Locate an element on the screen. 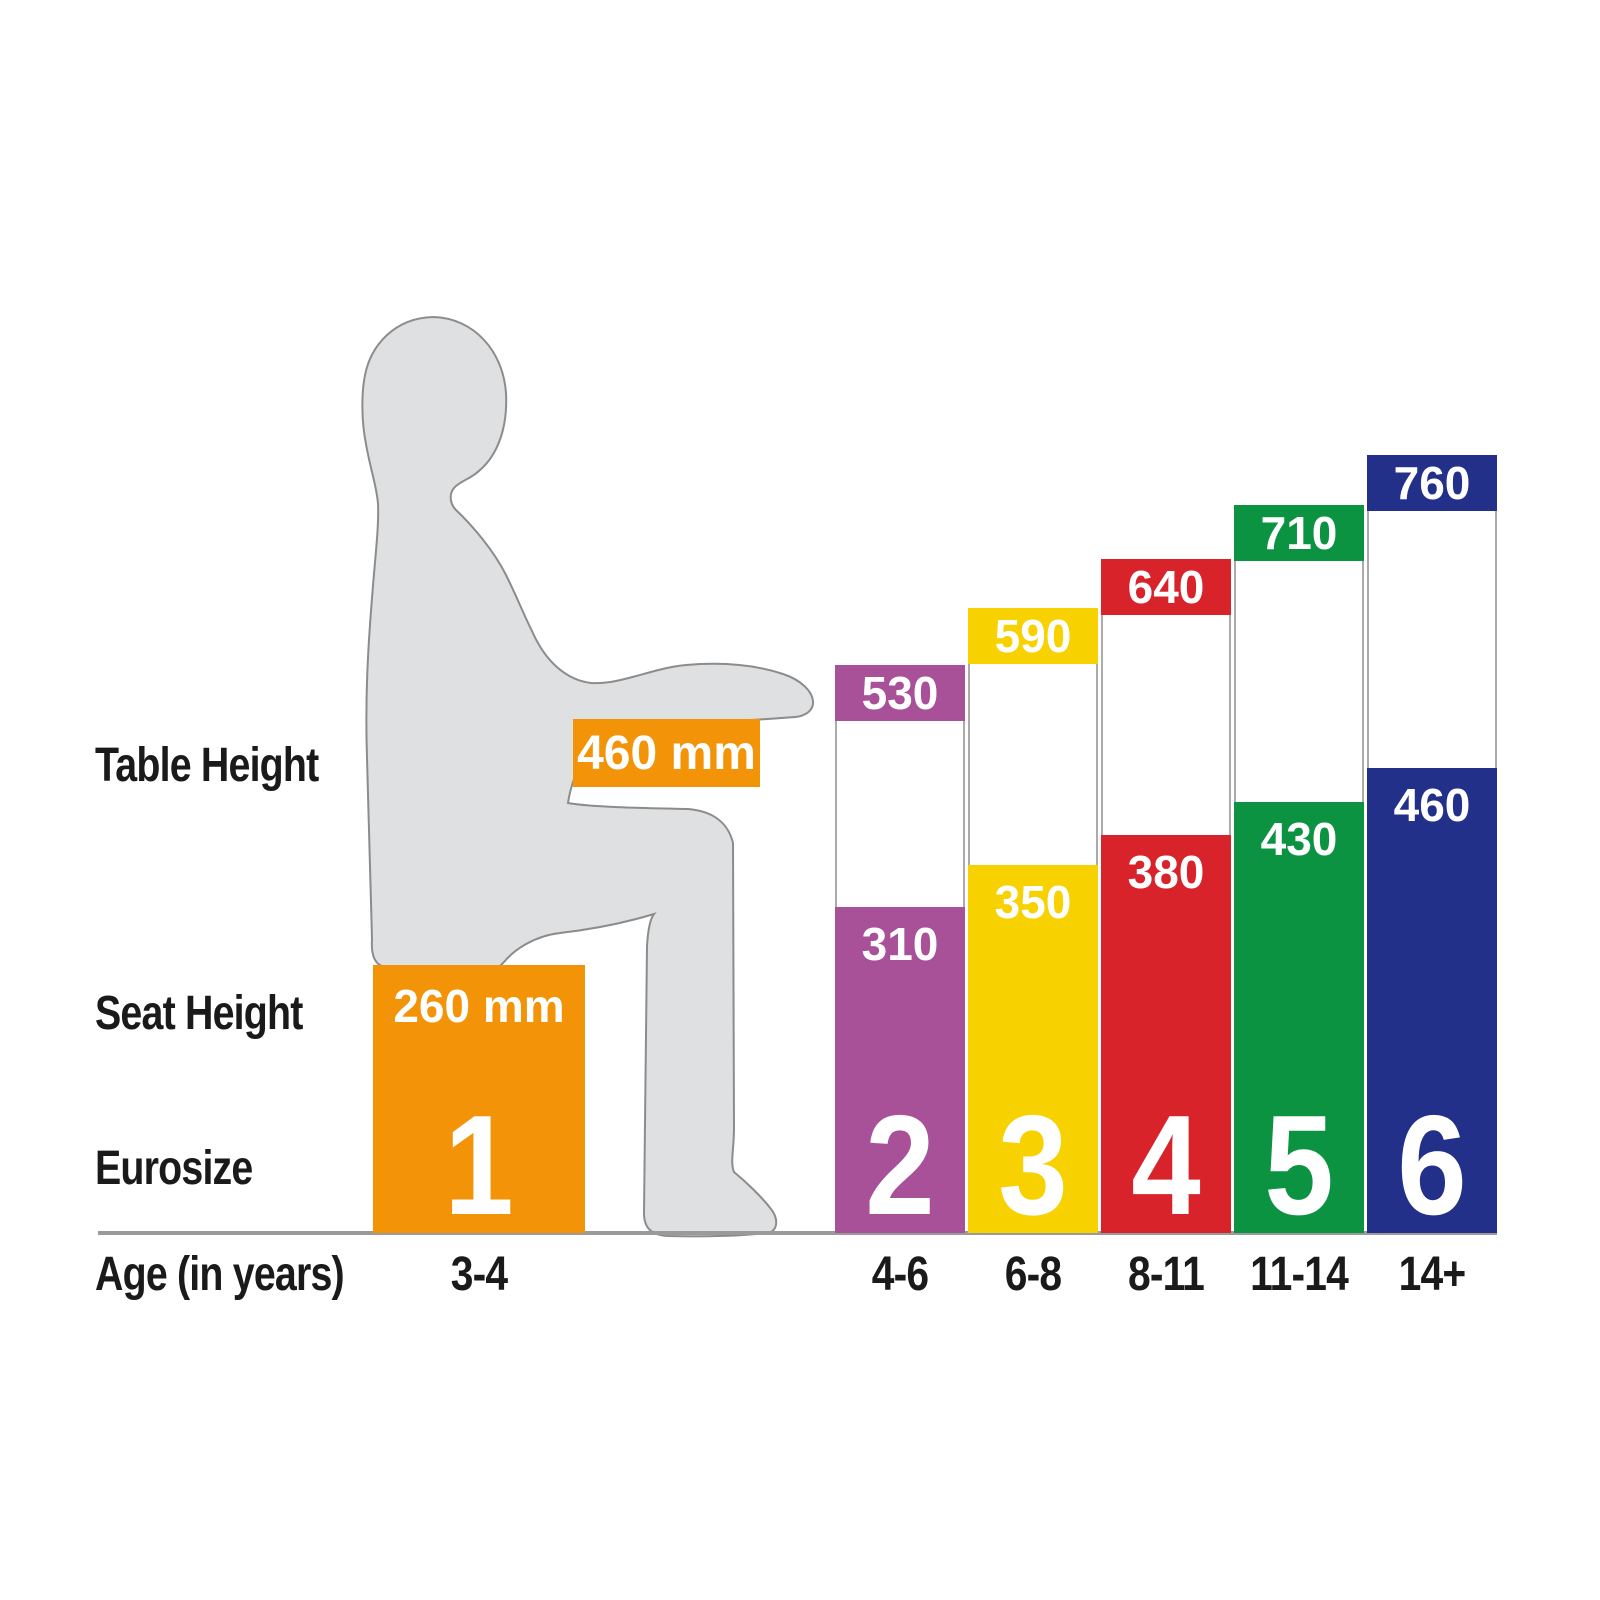 The image size is (1600, 1600). size4-age-value: 8-11 is located at coordinates (1166, 1274).